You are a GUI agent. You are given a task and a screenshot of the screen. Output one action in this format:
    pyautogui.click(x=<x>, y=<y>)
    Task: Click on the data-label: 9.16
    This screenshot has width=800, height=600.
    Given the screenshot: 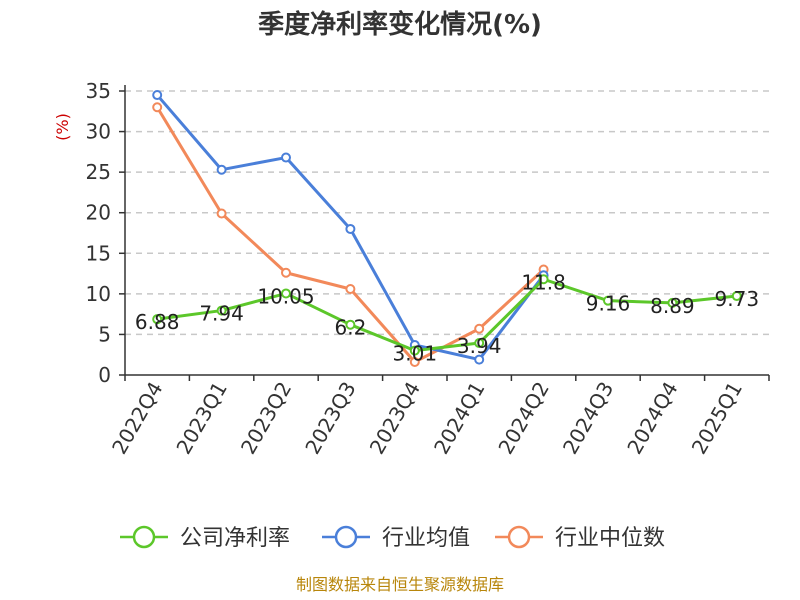 What is the action you would take?
    pyautogui.click(x=608, y=304)
    